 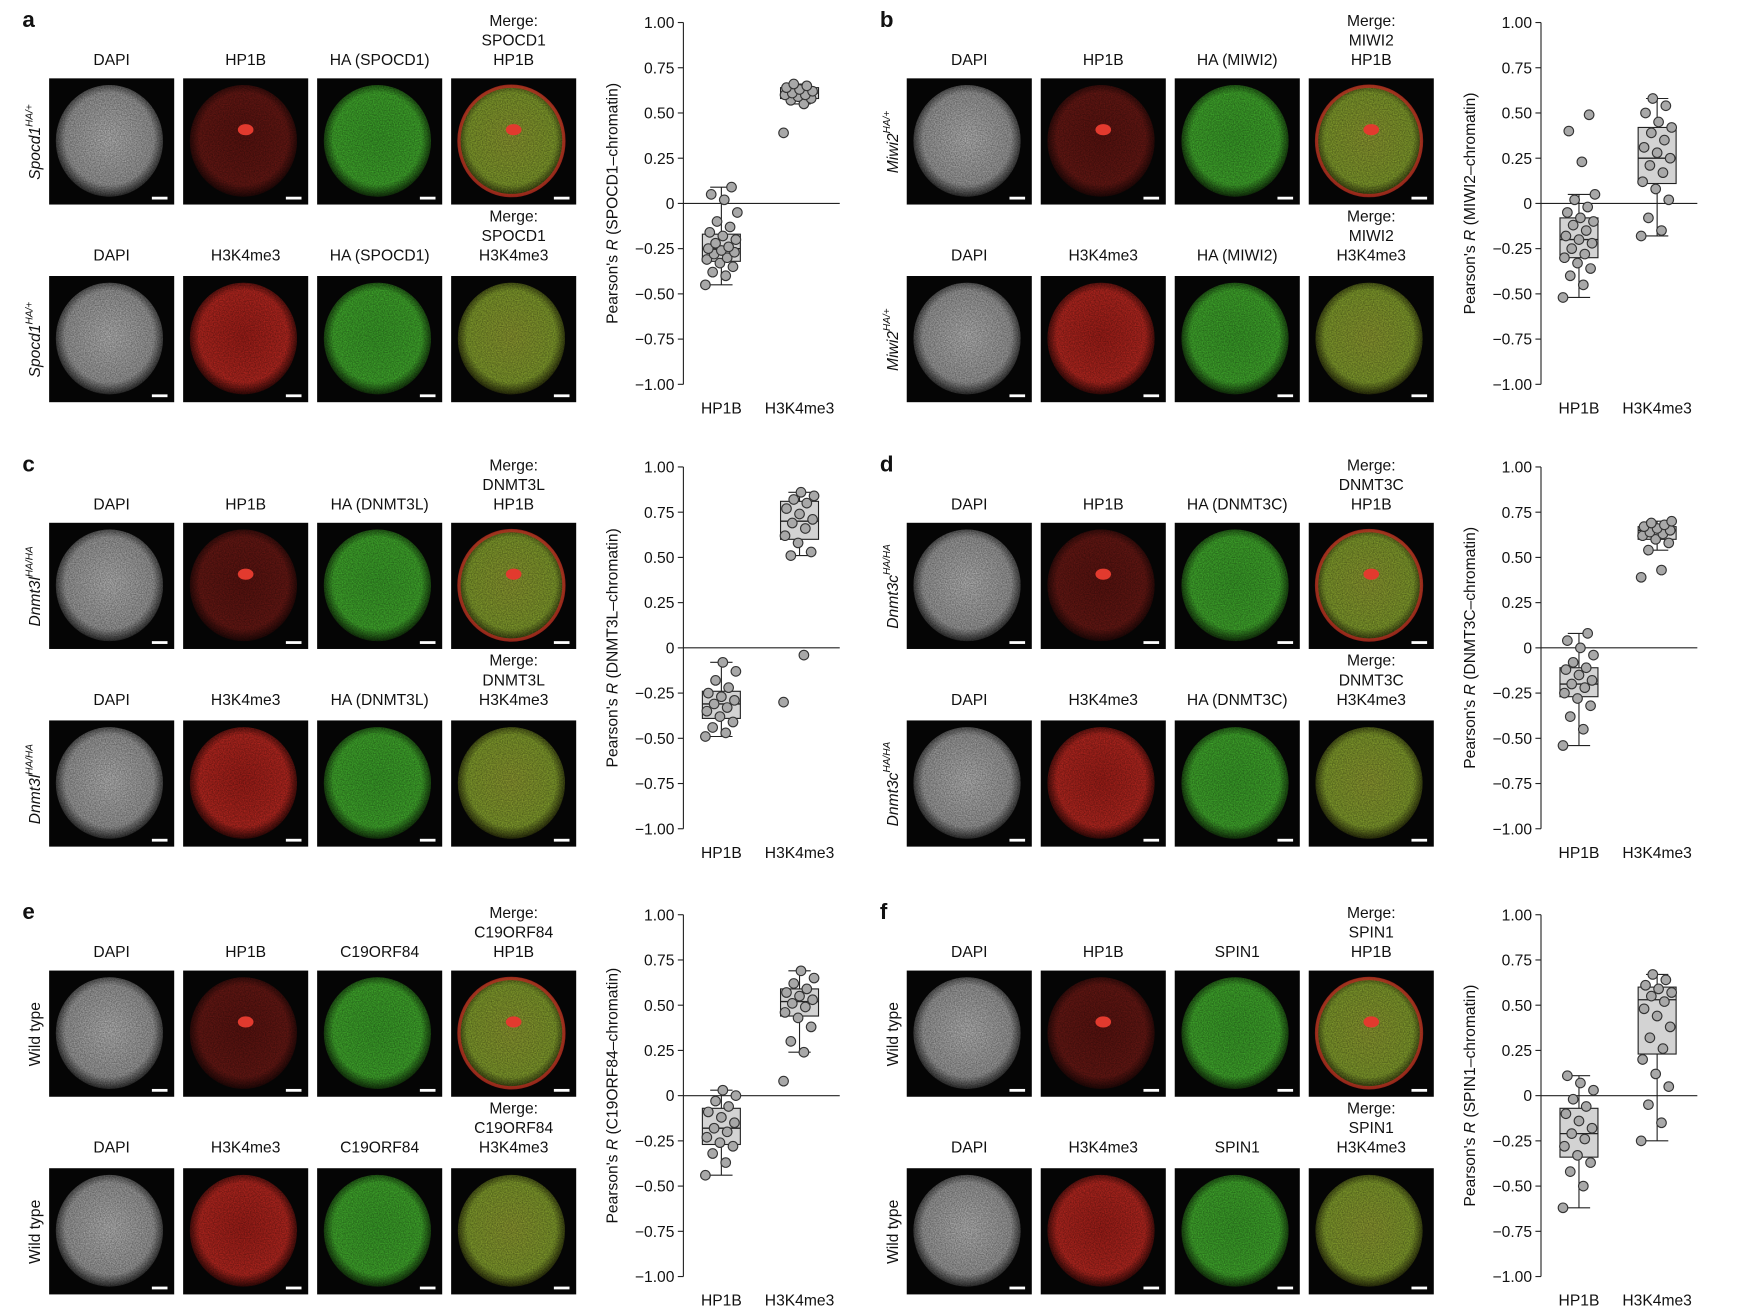 What do you see at coordinates (887, 19) in the screenshot?
I see `panel-letter: b` at bounding box center [887, 19].